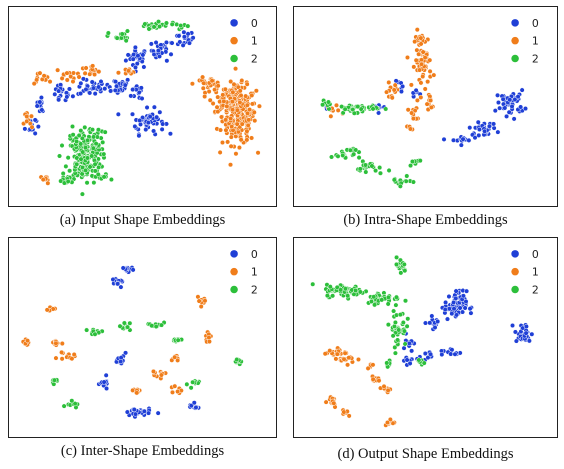 The image size is (564, 469). Describe the element at coordinates (244, 272) in the screenshot. I see `legend: 0 1 2` at that location.